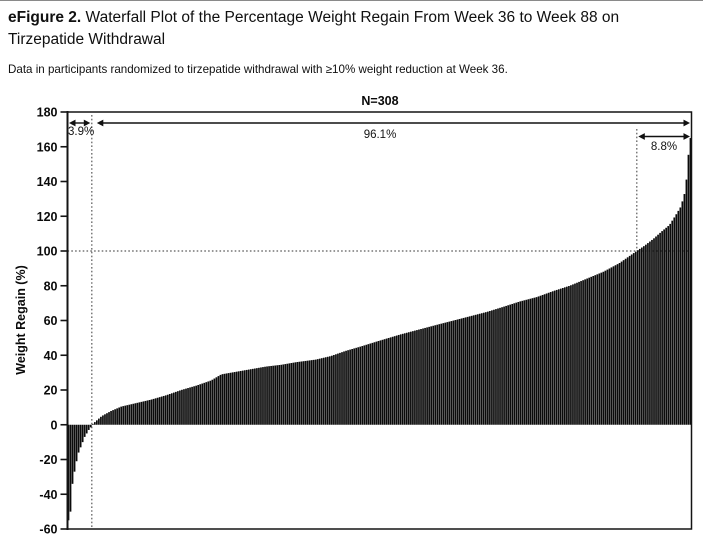  What do you see at coordinates (21, 320) in the screenshot?
I see `y-axis-label: Weight Regain (%)` at bounding box center [21, 320].